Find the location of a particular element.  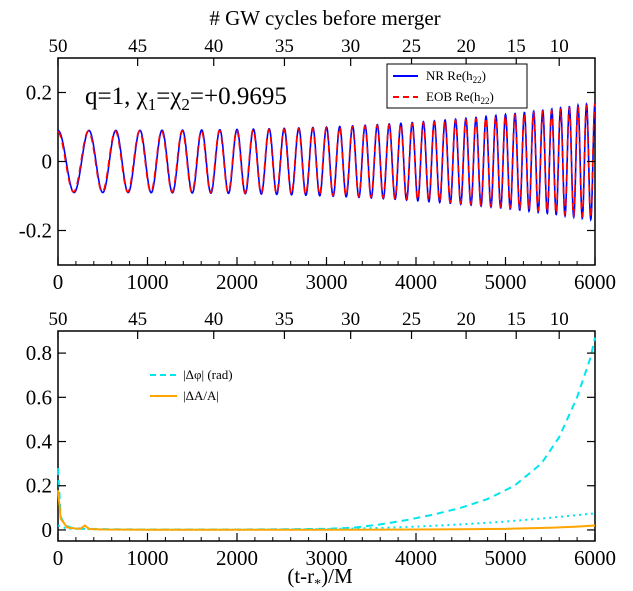

x-tick-label-top-2: 2000 is located at coordinates (237, 282).